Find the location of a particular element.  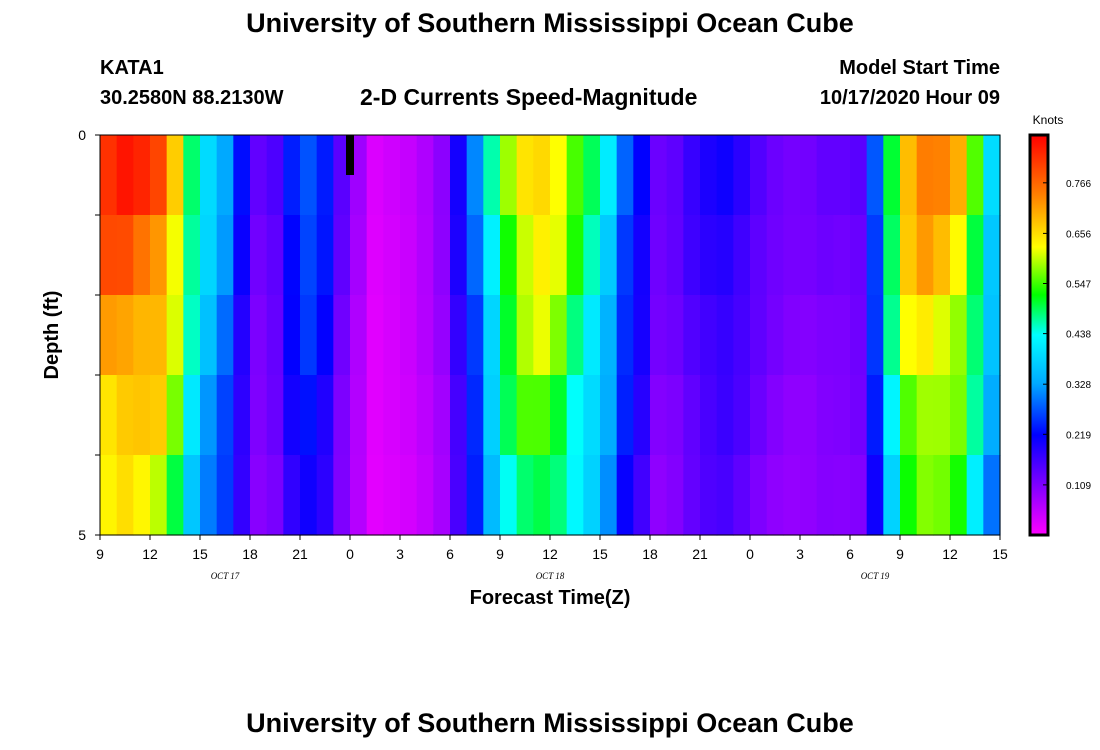

date-label: OCT 19 is located at coordinates (875, 576).